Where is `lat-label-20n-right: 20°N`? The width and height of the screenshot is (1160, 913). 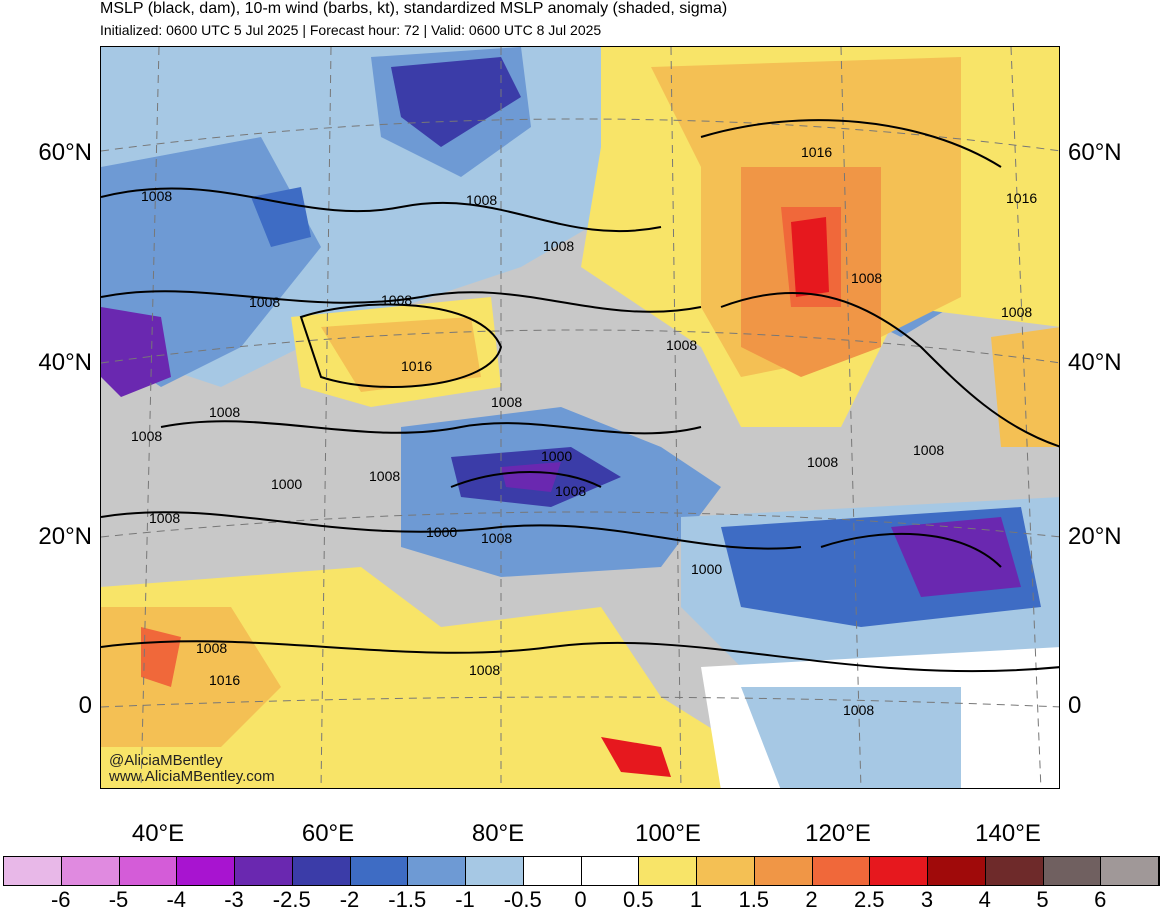
lat-label-20n-right: 20°N is located at coordinates (1095, 536).